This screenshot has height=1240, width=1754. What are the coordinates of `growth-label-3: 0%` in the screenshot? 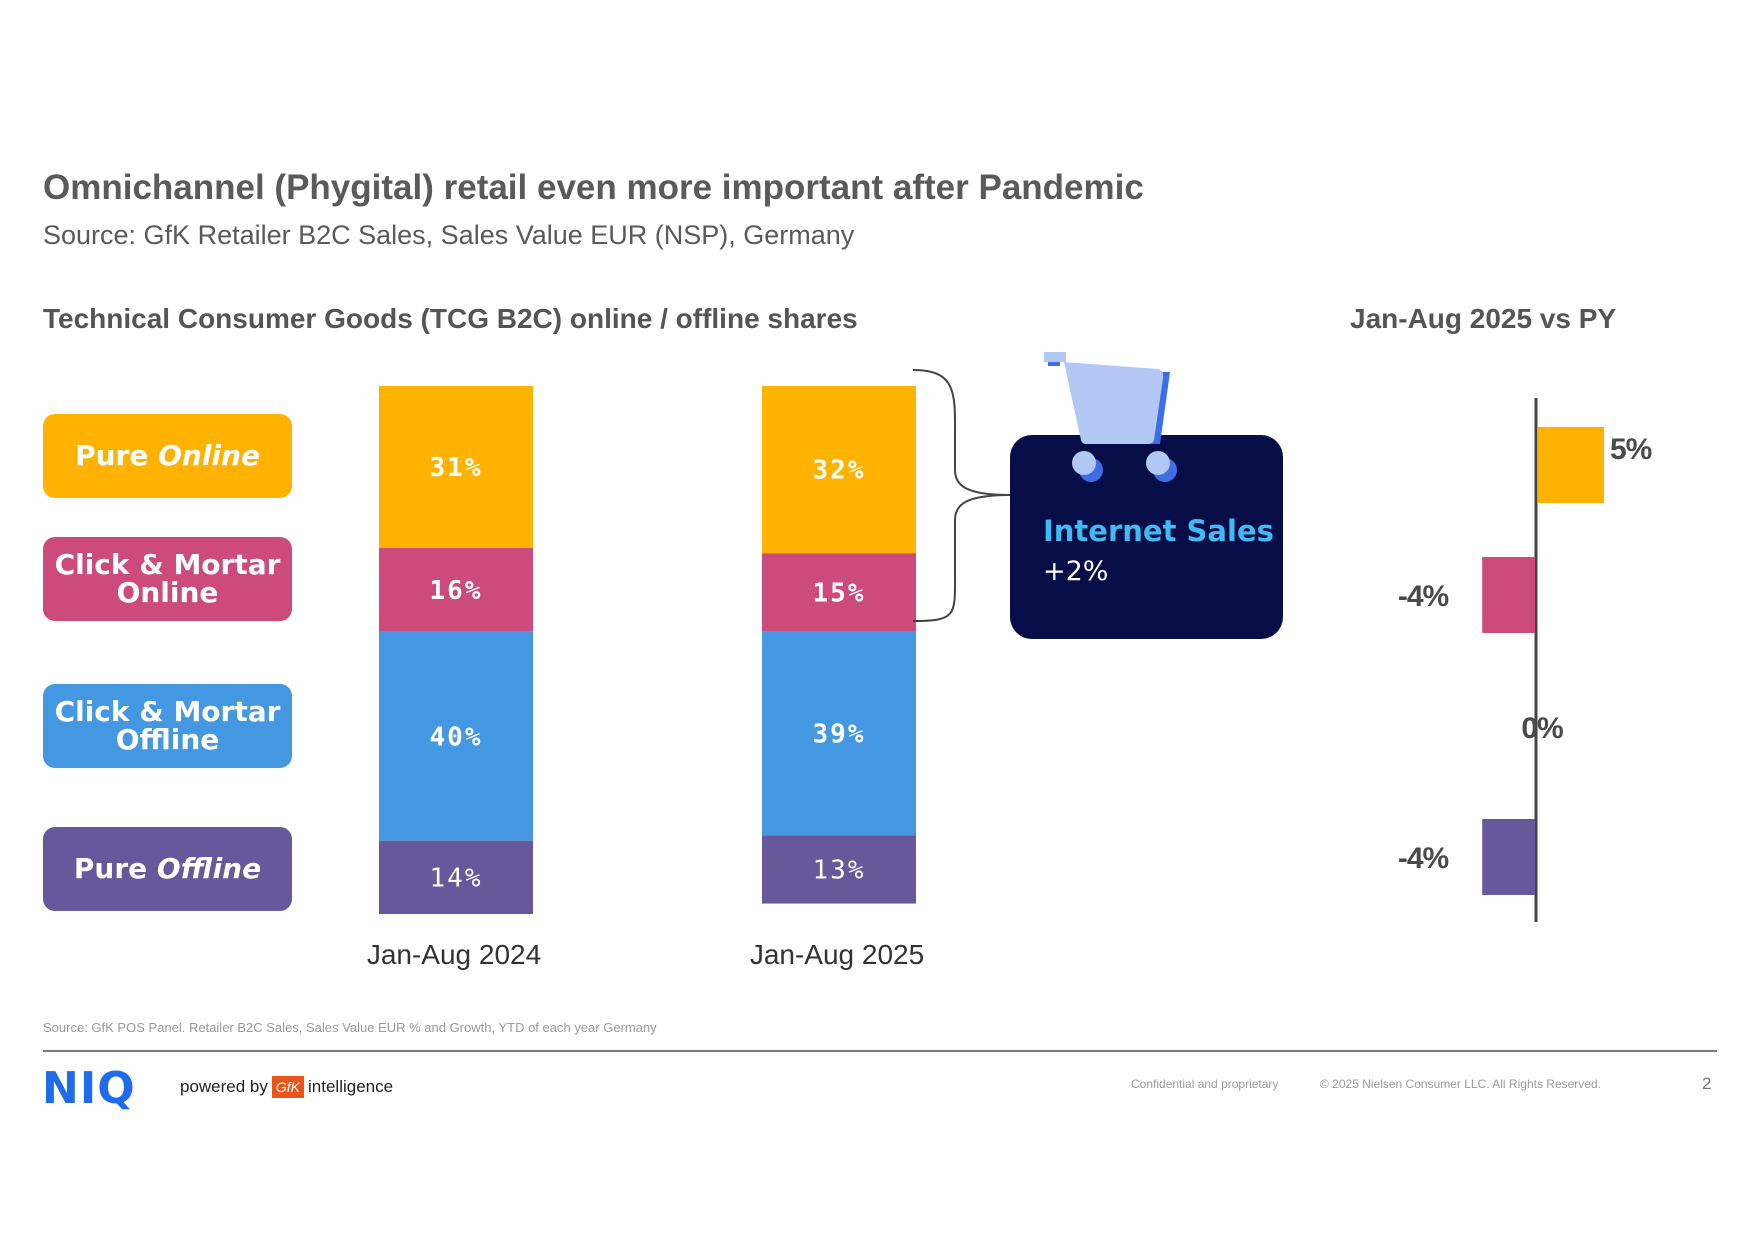 It's located at (1542, 728).